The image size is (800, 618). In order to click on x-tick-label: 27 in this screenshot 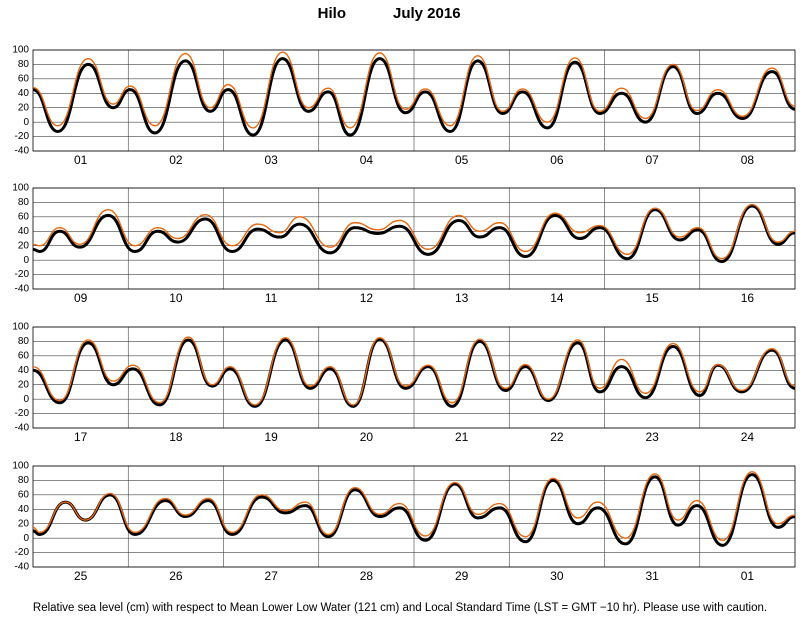, I will do `click(271, 576)`.